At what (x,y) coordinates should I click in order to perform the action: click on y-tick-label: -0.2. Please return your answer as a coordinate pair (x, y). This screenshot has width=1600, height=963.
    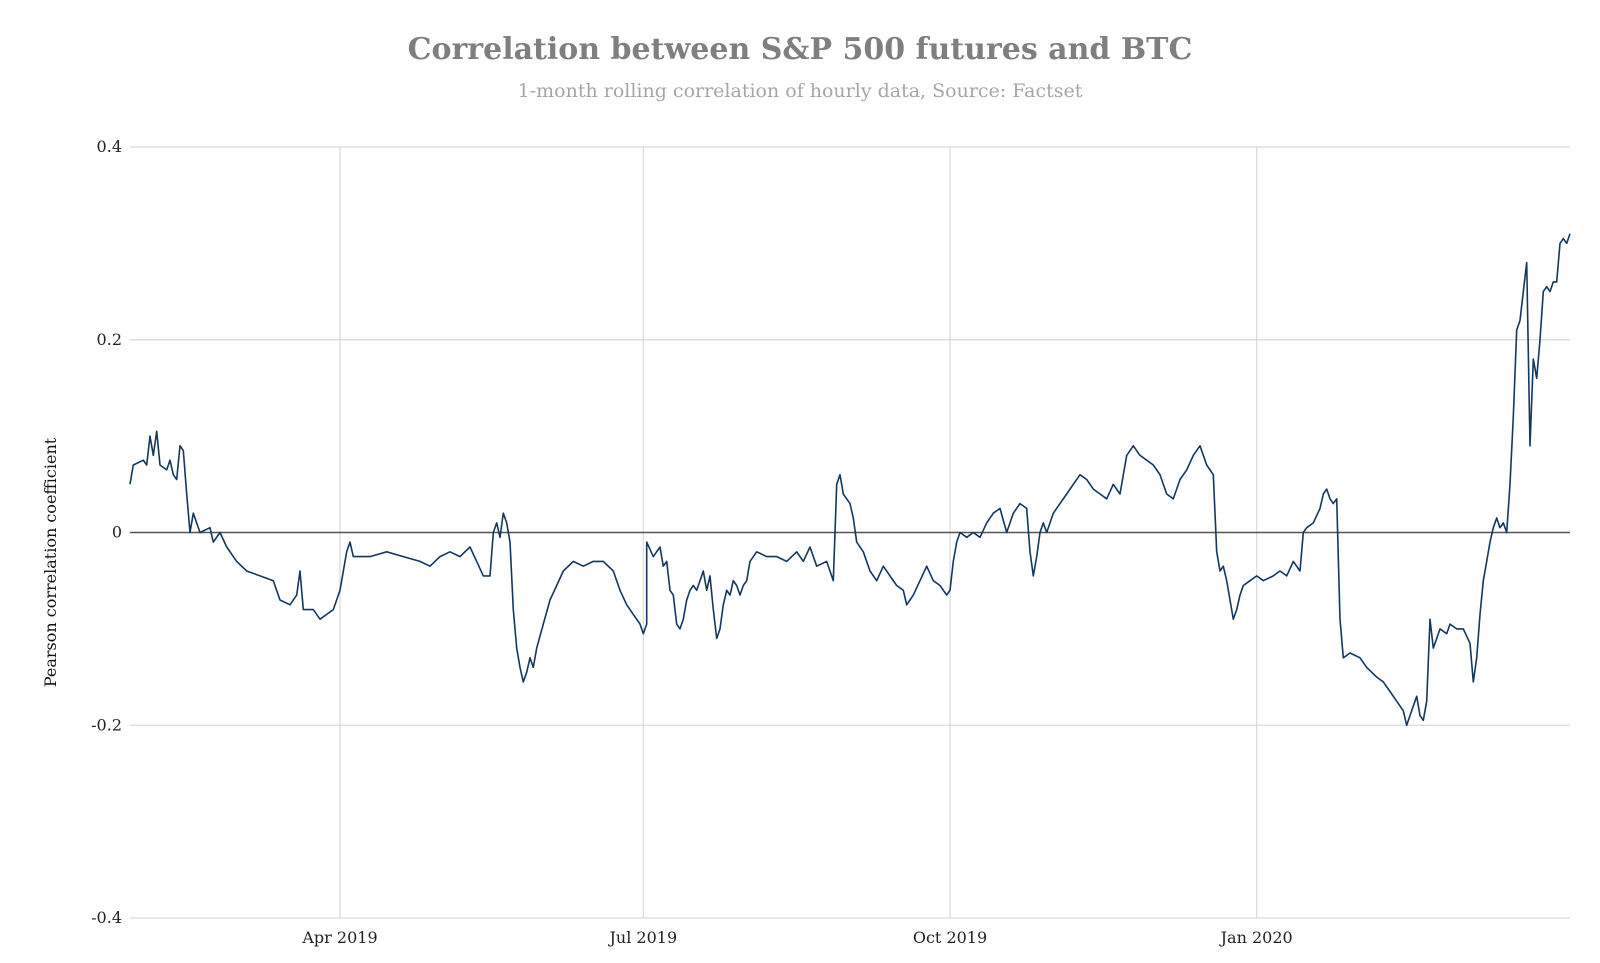
    Looking at the image, I should click on (106, 724).